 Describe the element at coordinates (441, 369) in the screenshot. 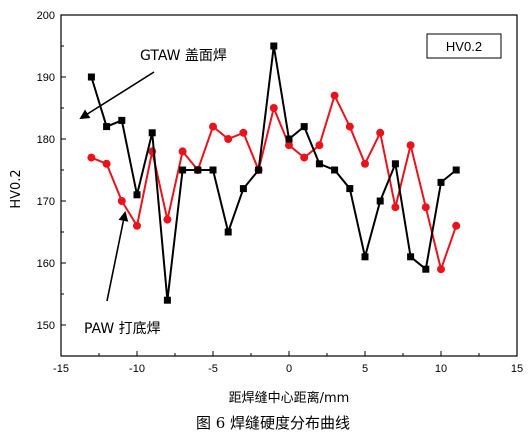

I see `x-tick-label: 10` at that location.